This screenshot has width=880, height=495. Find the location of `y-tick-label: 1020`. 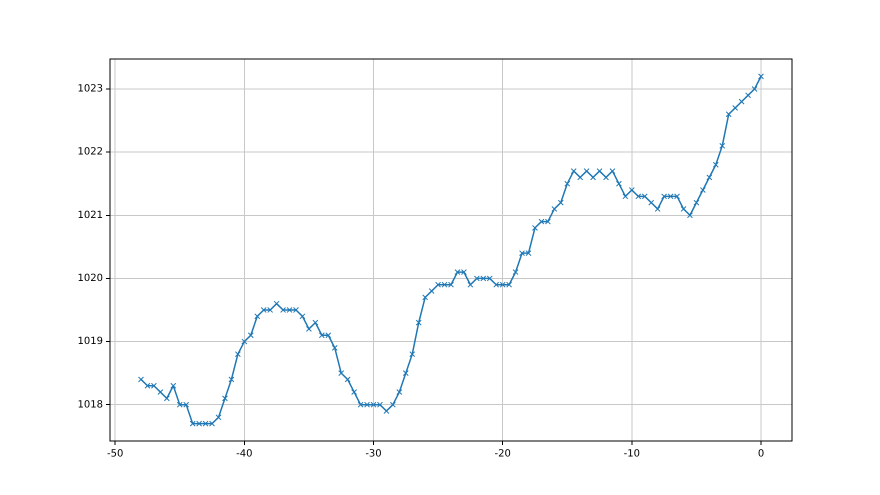

y-tick-label: 1020 is located at coordinates (90, 278).